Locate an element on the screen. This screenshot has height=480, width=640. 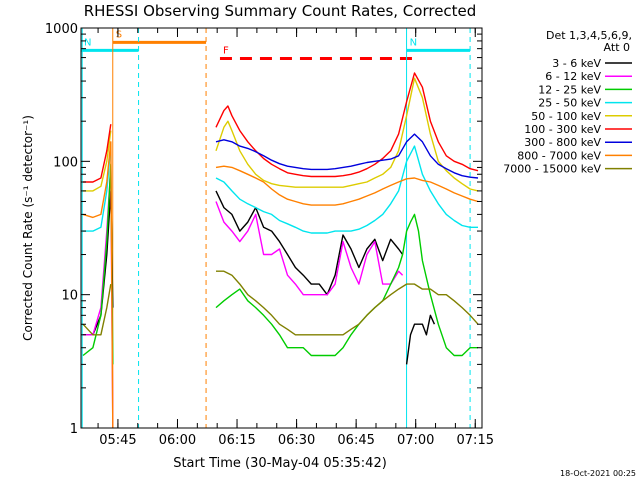
y-tick-label: 1 is located at coordinates (74, 429).